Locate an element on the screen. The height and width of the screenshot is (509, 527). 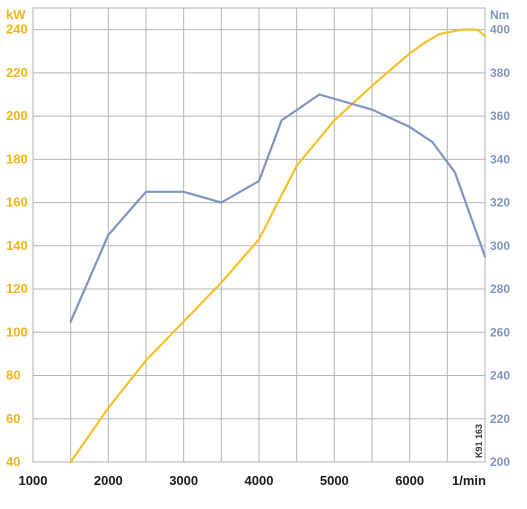
x-axis-unit-label: 1/min is located at coordinates (469, 480).